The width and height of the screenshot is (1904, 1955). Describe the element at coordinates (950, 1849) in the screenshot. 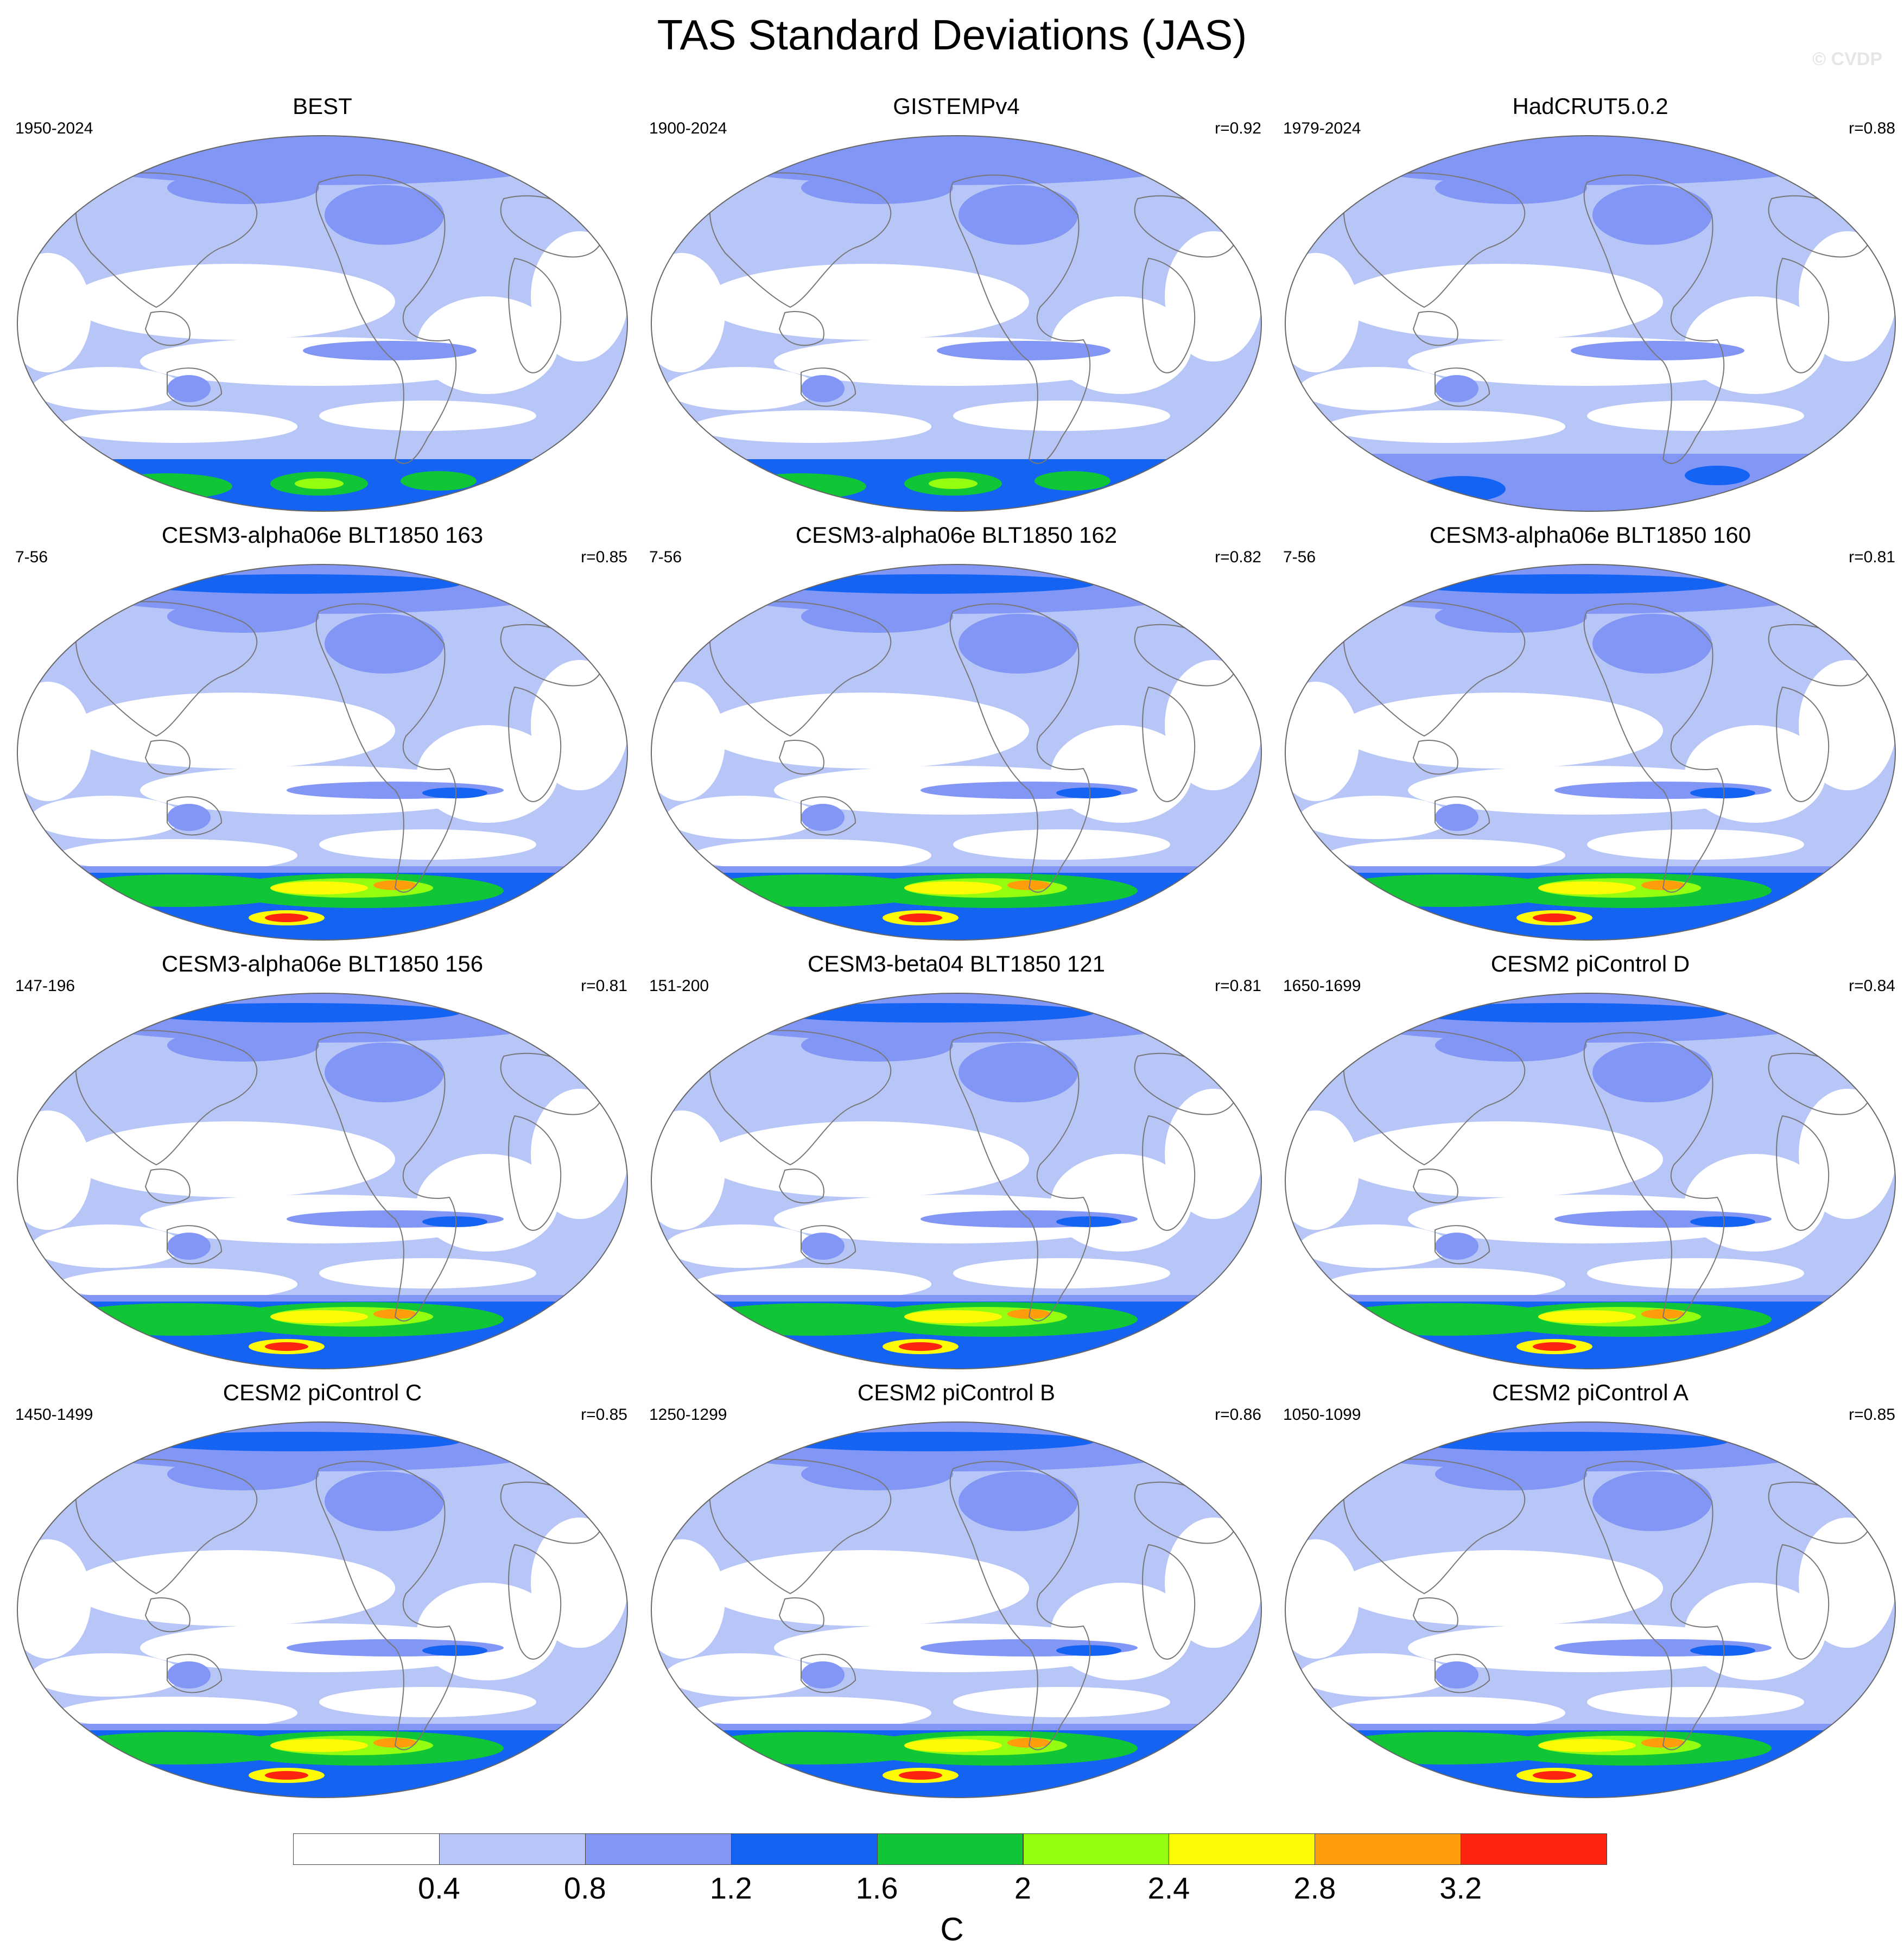

I see `colorbar` at that location.